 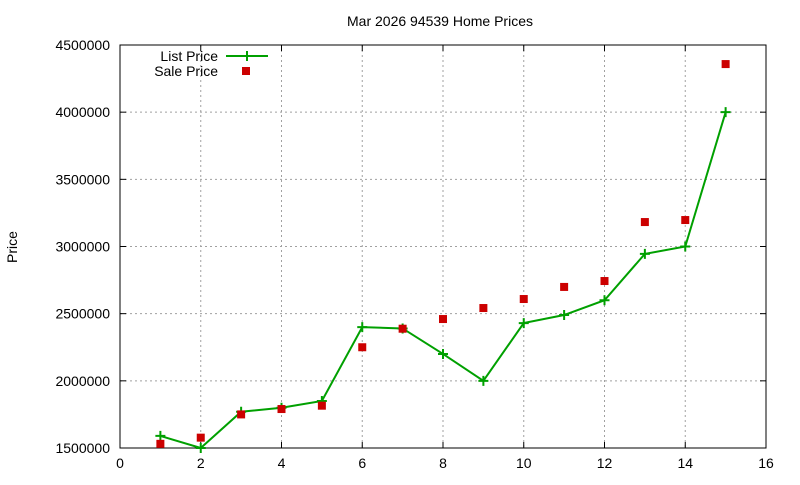 I want to click on legend: List Price Sale Price, so click(x=211, y=63).